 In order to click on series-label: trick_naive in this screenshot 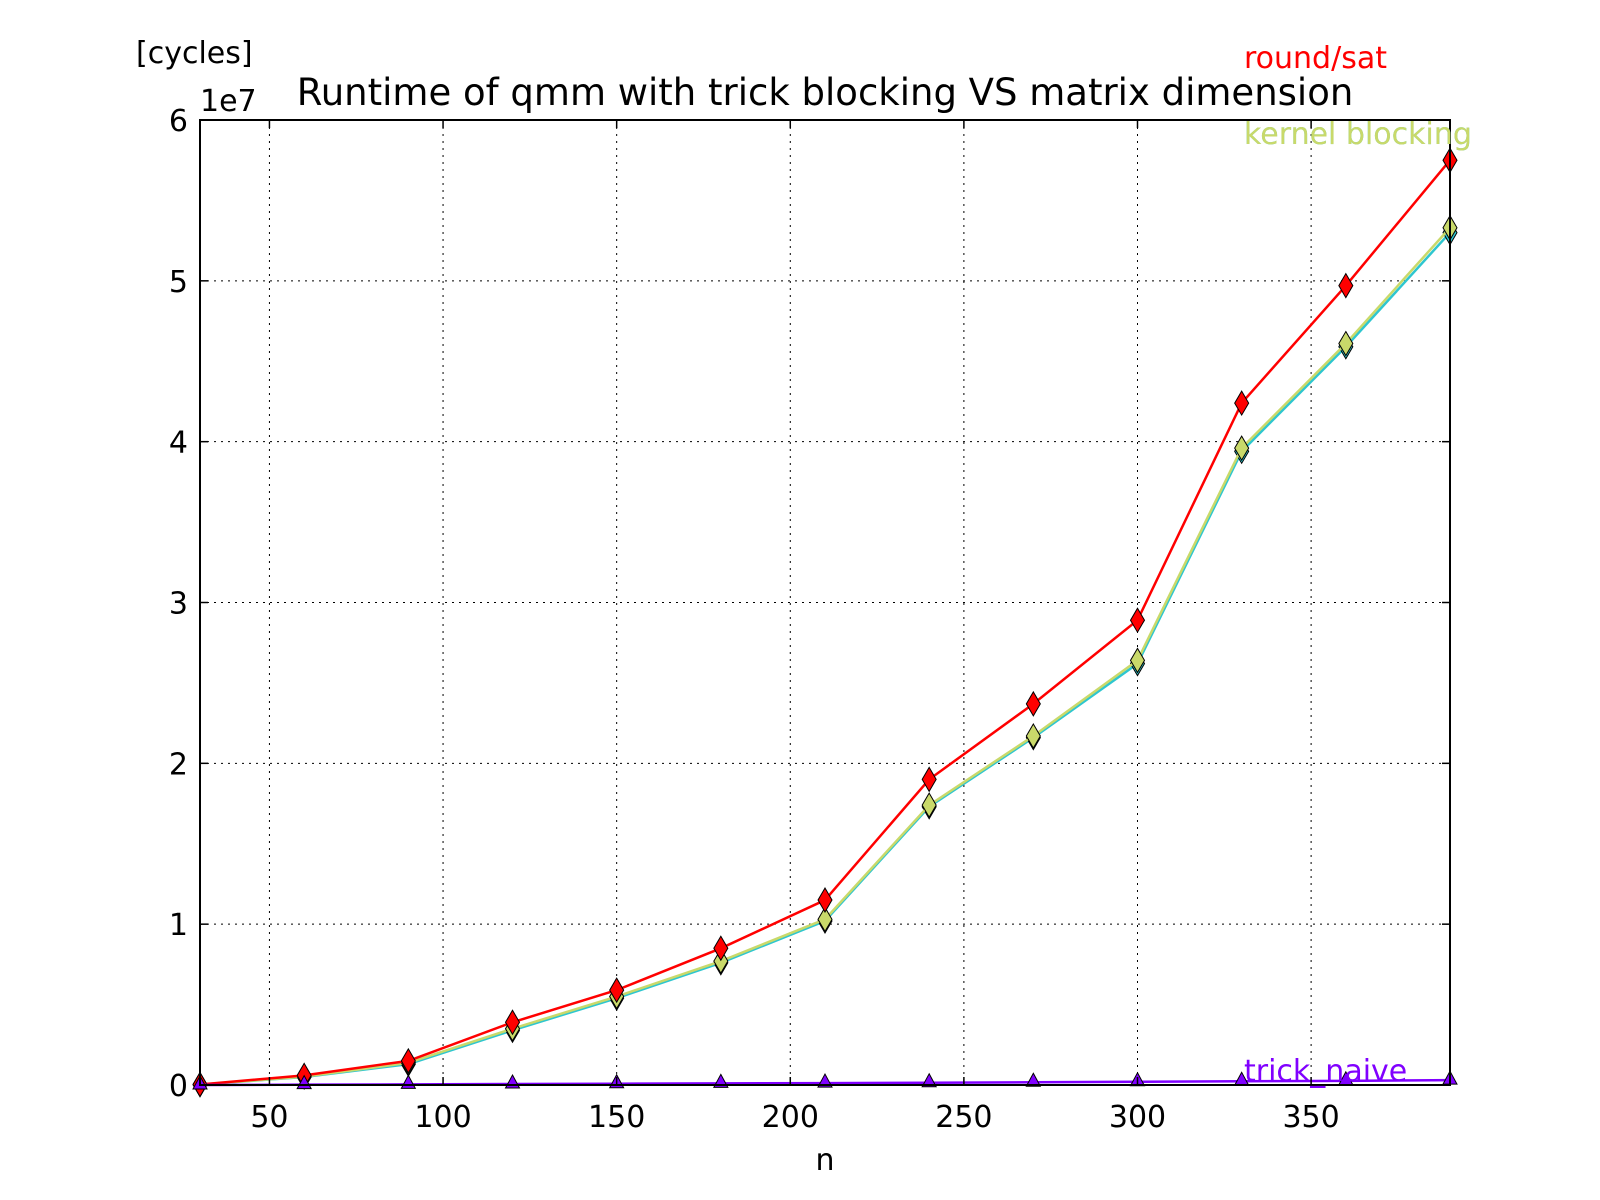, I will do `click(1325, 1071)`.